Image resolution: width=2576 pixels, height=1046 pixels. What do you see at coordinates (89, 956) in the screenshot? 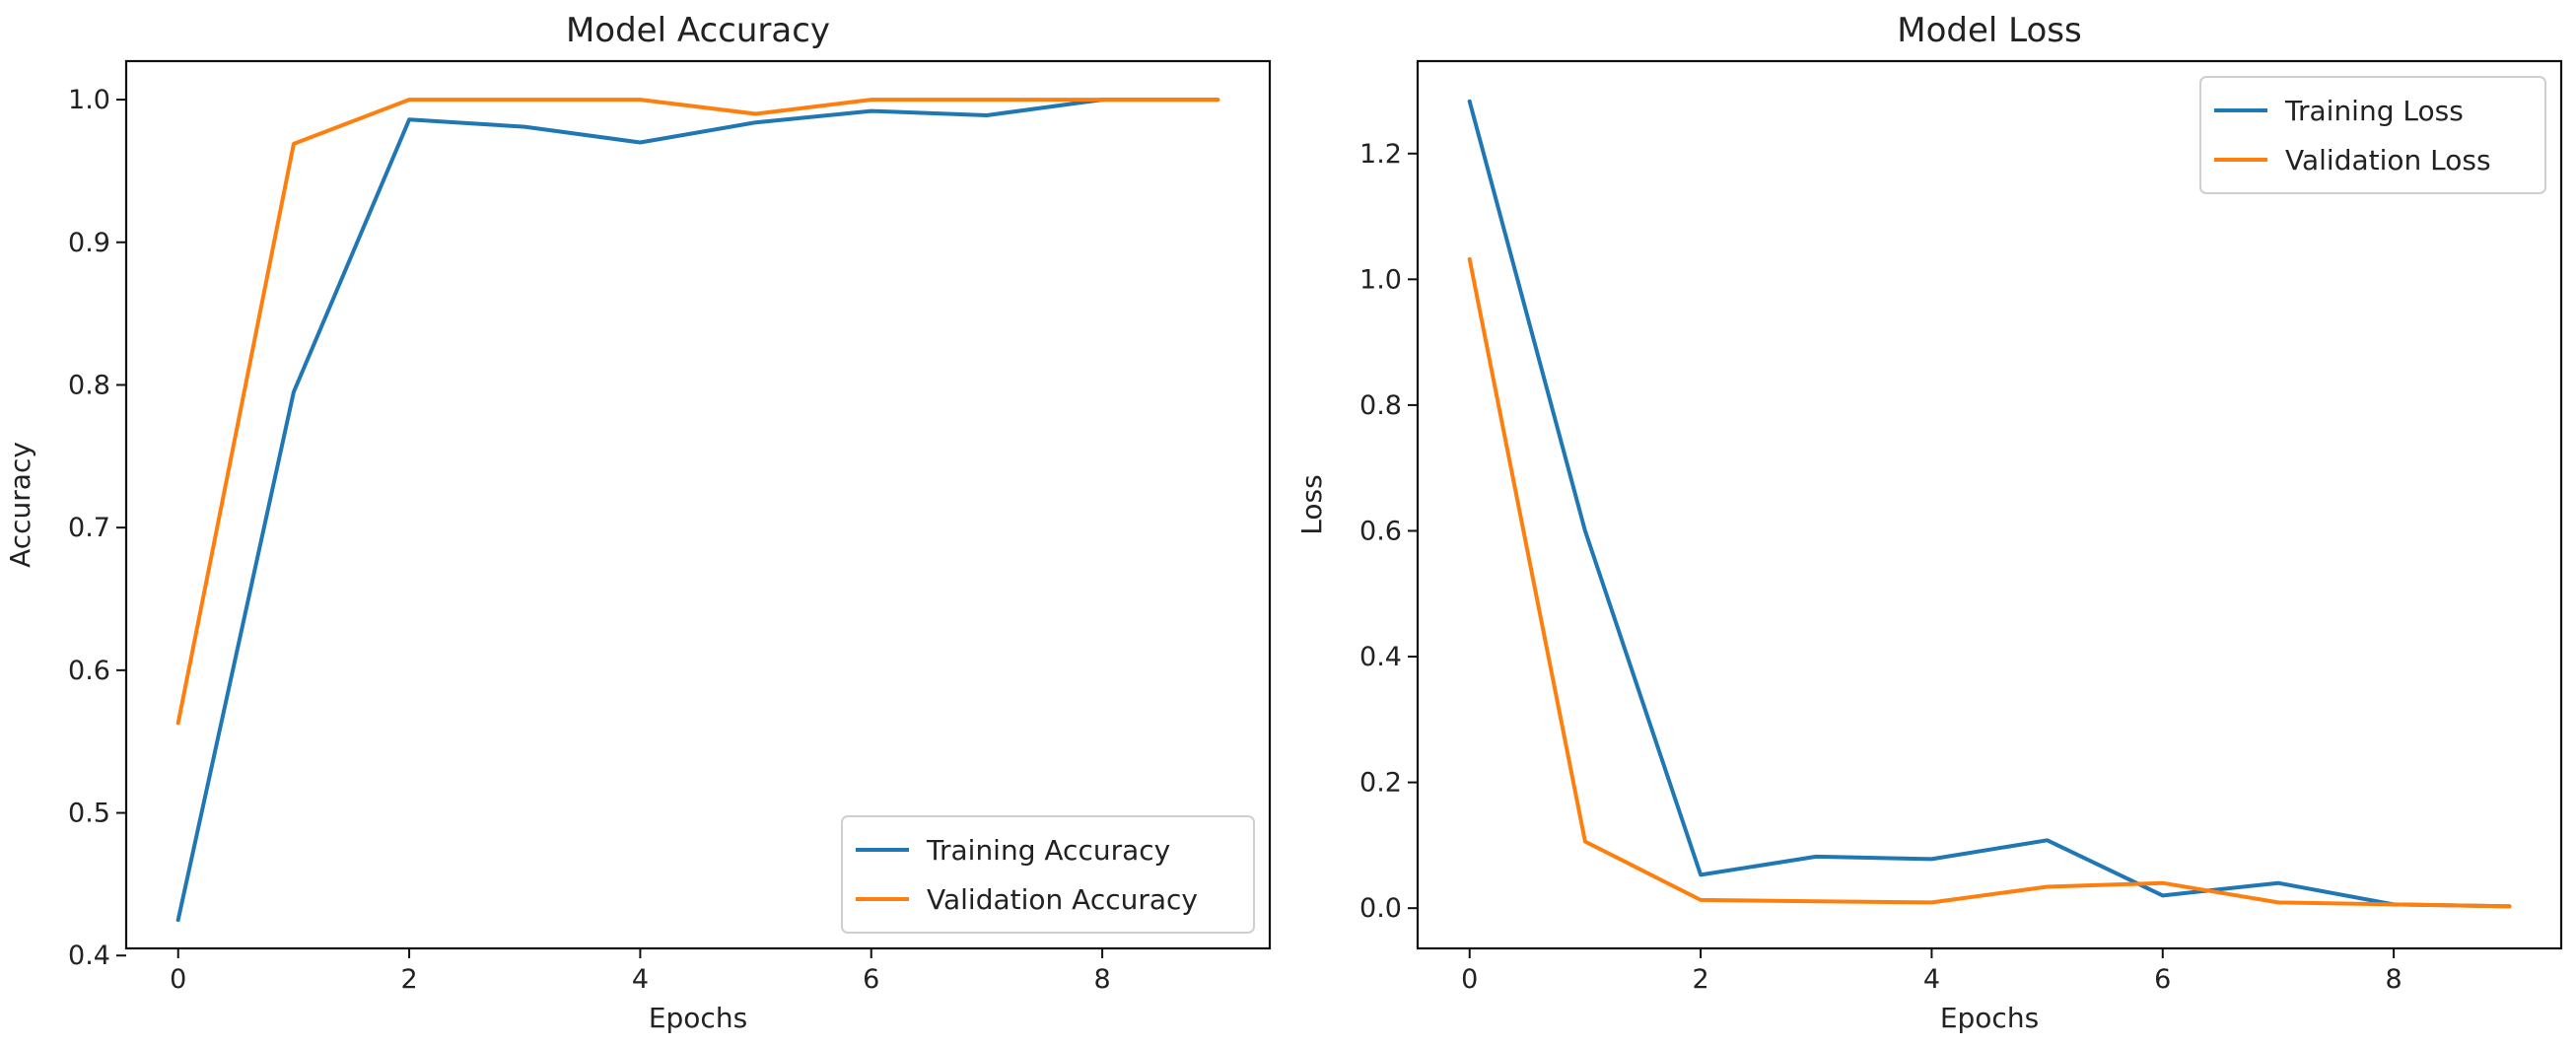
I see `accuracy-y-tick-label: 0.4` at bounding box center [89, 956].